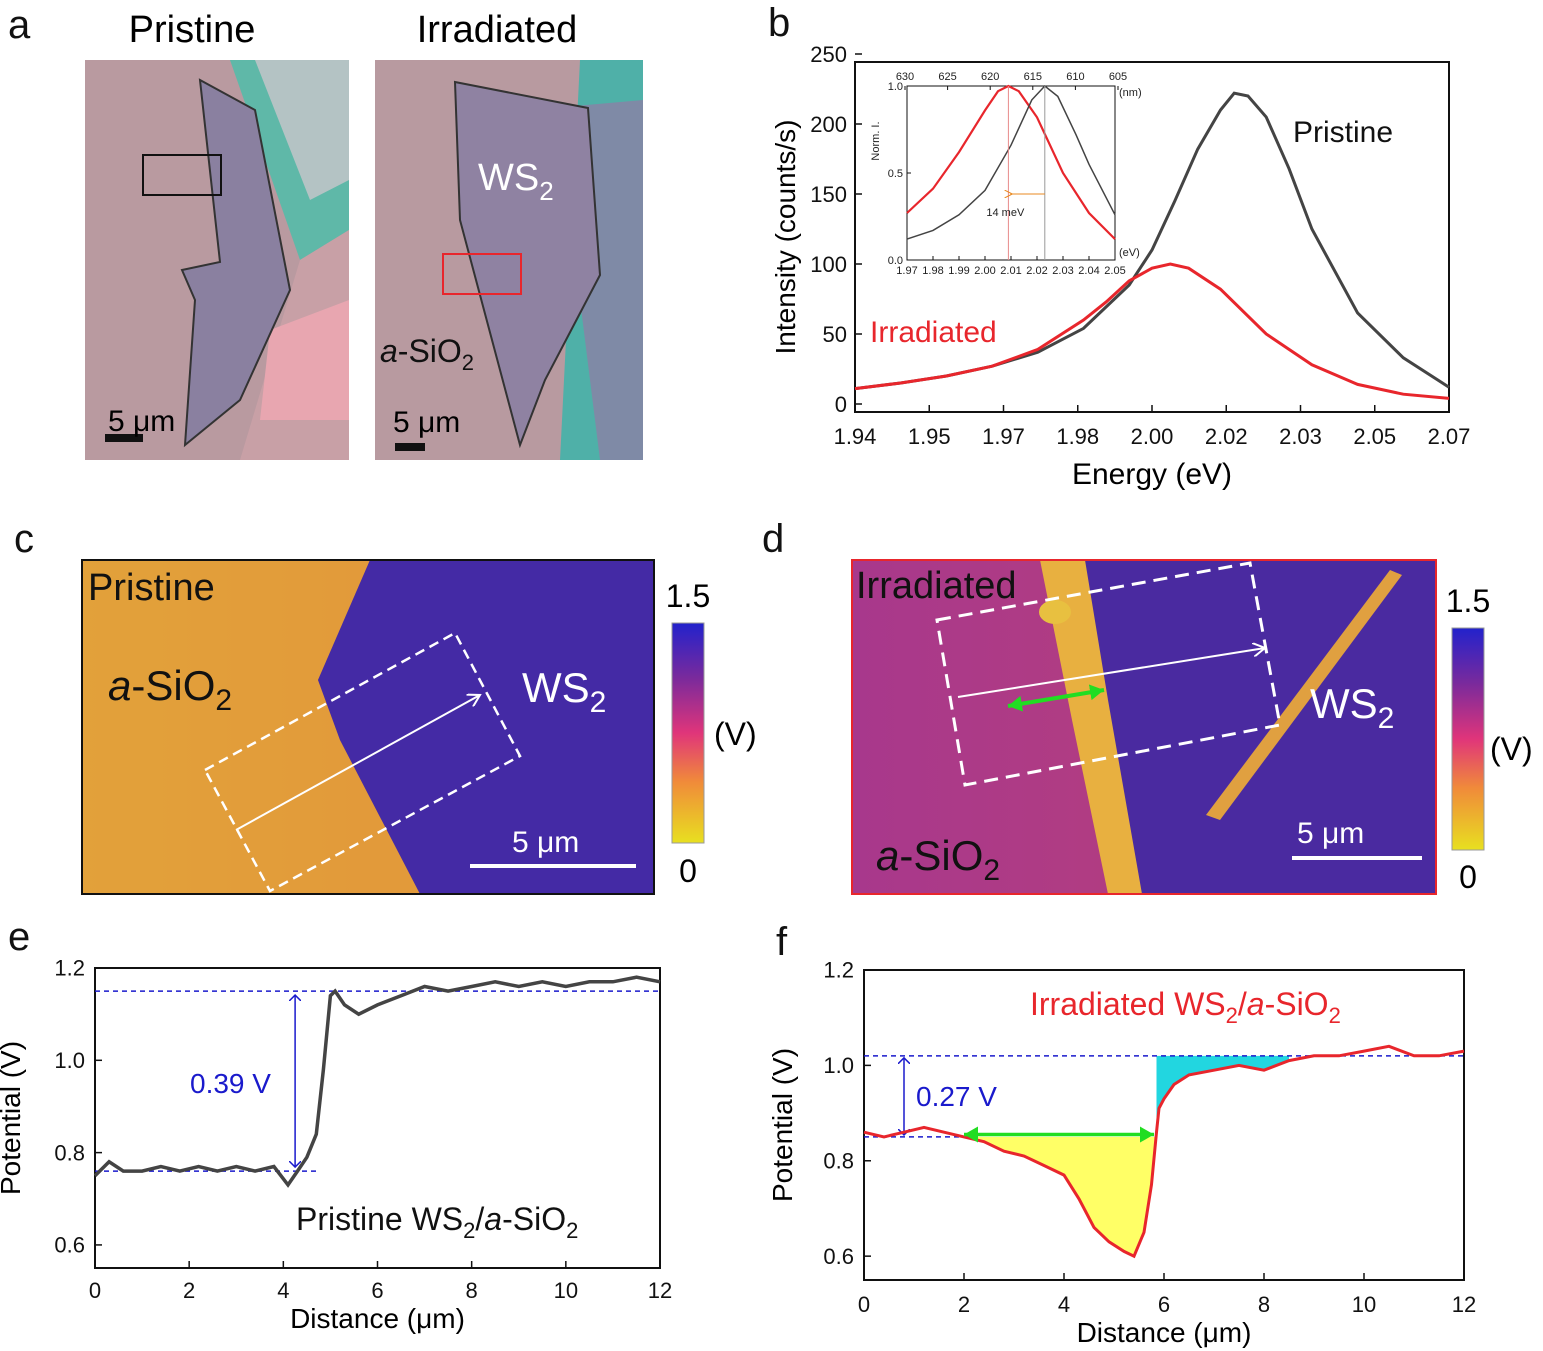 This screenshot has width=1543, height=1351. Describe the element at coordinates (895, 174) in the screenshot. I see `inset-y-tick-label: 0.5` at that location.